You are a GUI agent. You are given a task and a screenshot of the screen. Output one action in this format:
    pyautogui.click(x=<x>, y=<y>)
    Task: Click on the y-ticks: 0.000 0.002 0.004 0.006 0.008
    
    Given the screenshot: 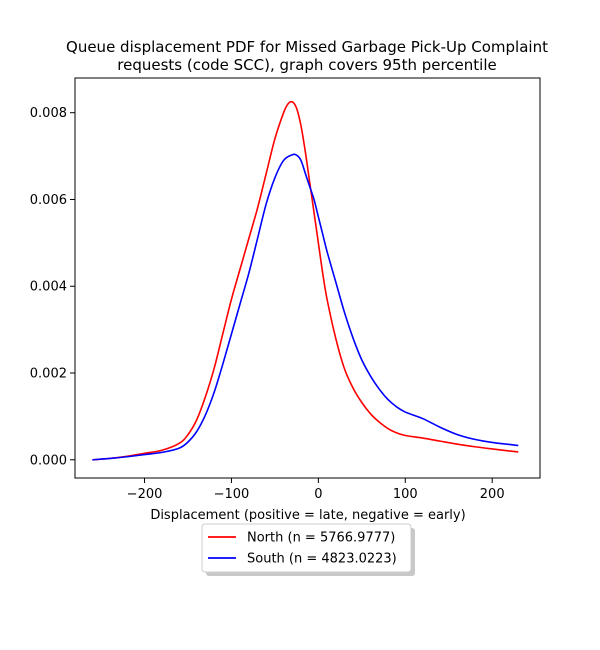 What is the action you would take?
    pyautogui.click(x=52, y=287)
    